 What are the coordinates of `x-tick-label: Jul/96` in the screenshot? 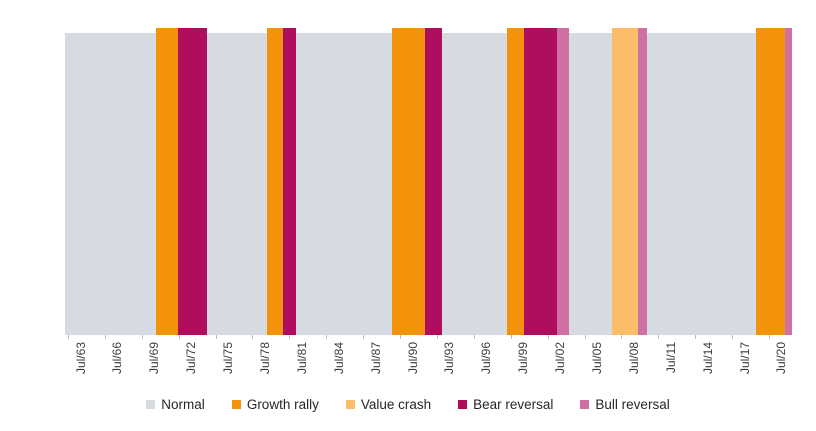 It's located at (486, 358).